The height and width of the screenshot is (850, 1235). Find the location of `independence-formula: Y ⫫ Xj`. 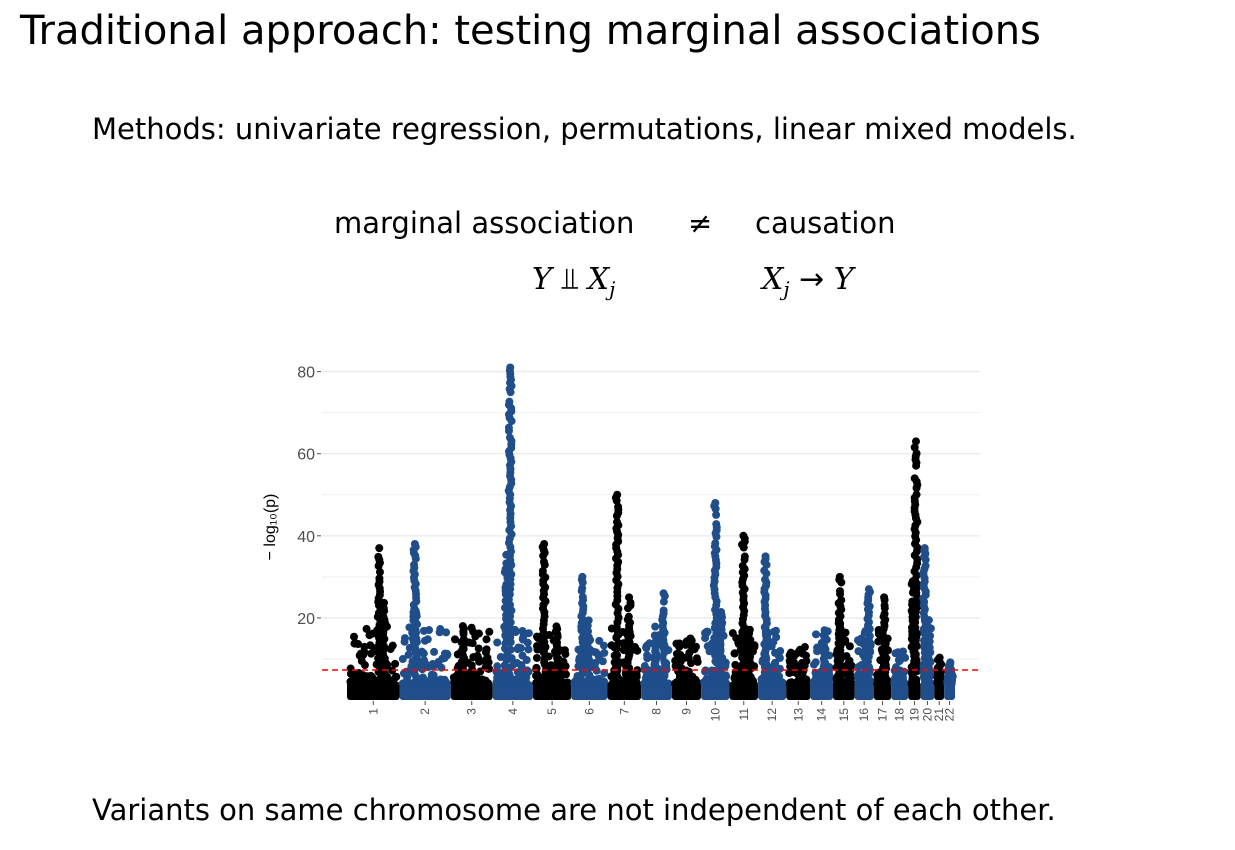

independence-formula: Y ⫫ Xj is located at coordinates (573, 281).